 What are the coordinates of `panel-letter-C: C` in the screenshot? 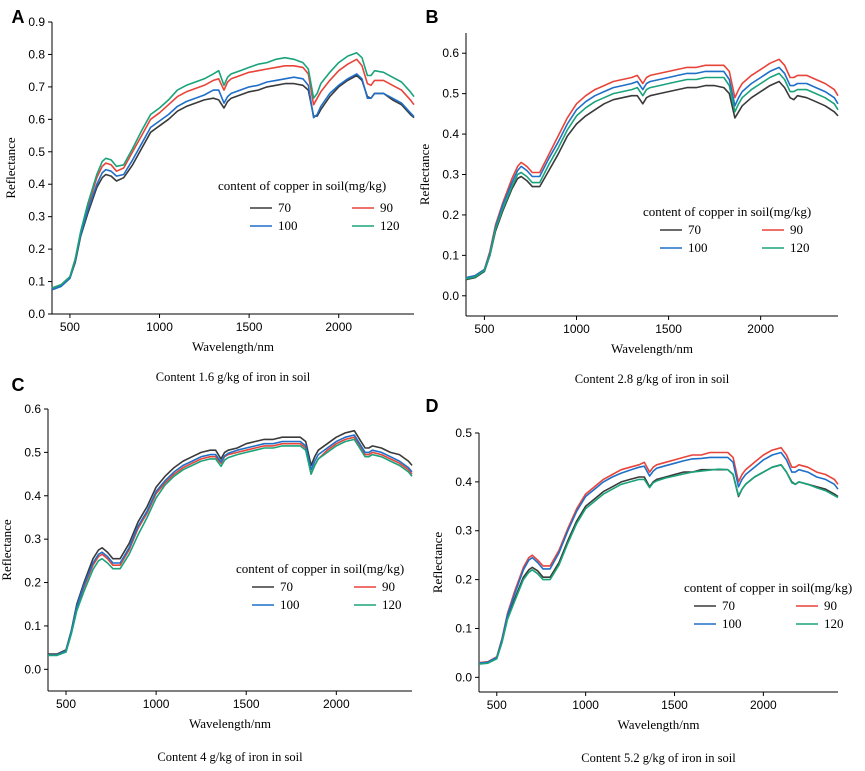 It's located at (18, 385).